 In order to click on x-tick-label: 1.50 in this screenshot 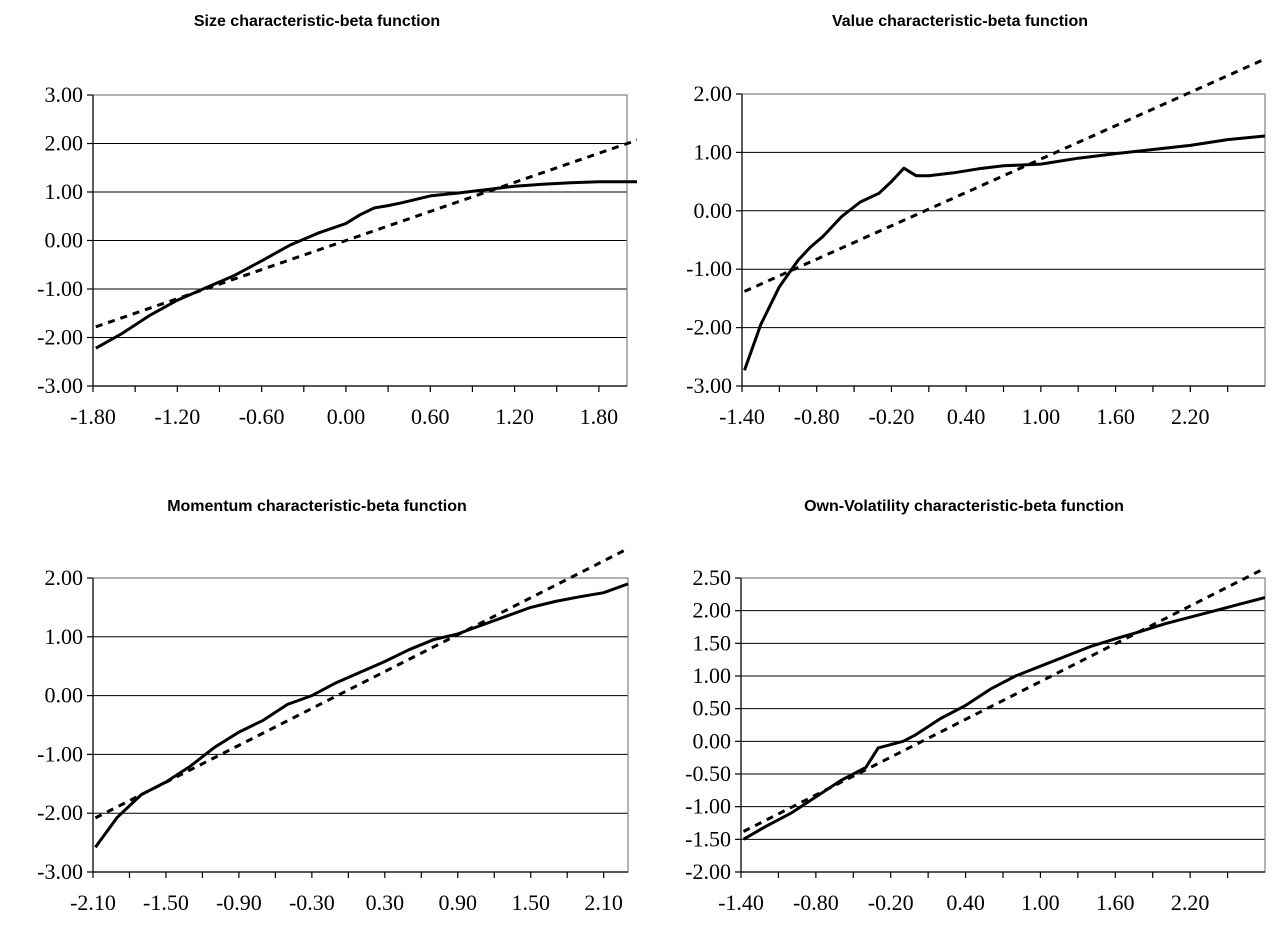, I will do `click(530, 902)`.